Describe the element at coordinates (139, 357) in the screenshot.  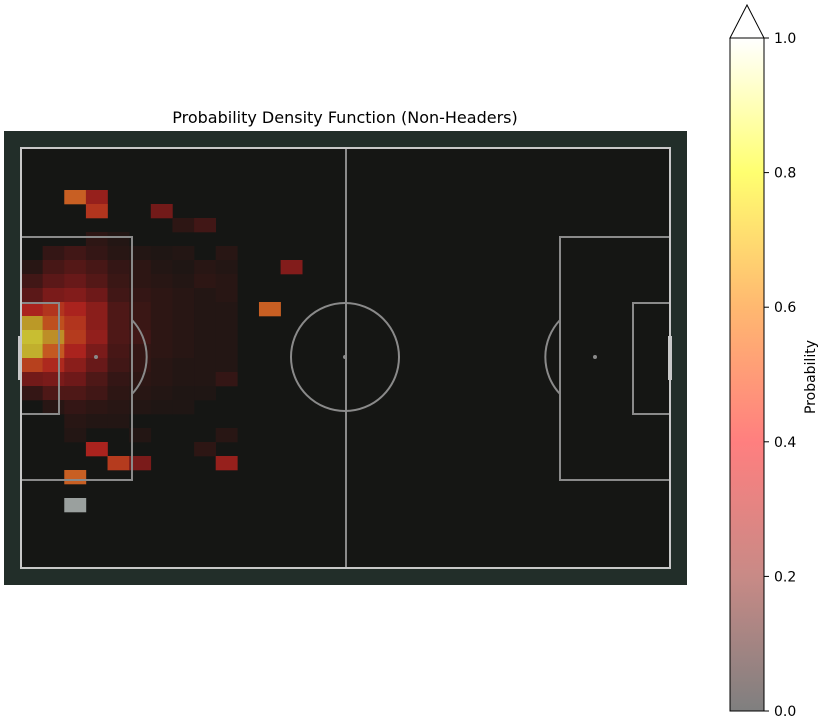
I see `left-penalty-arc` at that location.